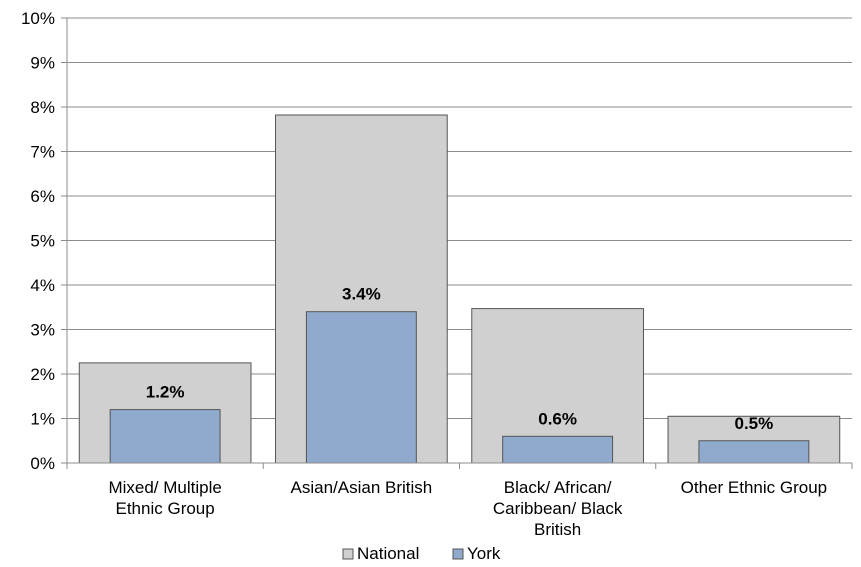  I want to click on y-tick-label: 9%, so click(42, 63).